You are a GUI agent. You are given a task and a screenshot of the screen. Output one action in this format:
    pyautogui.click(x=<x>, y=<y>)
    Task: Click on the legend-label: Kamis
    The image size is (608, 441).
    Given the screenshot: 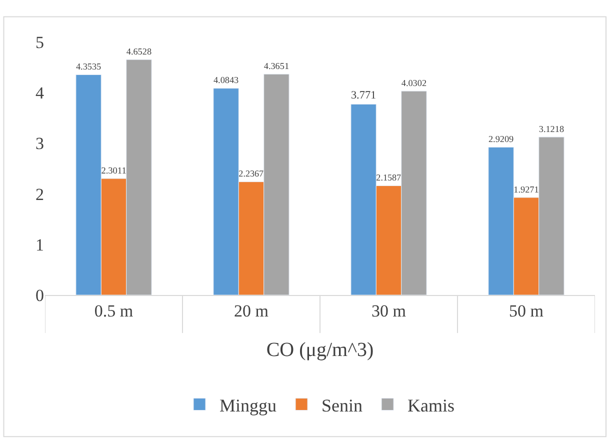 What is the action you would take?
    pyautogui.click(x=431, y=405)
    